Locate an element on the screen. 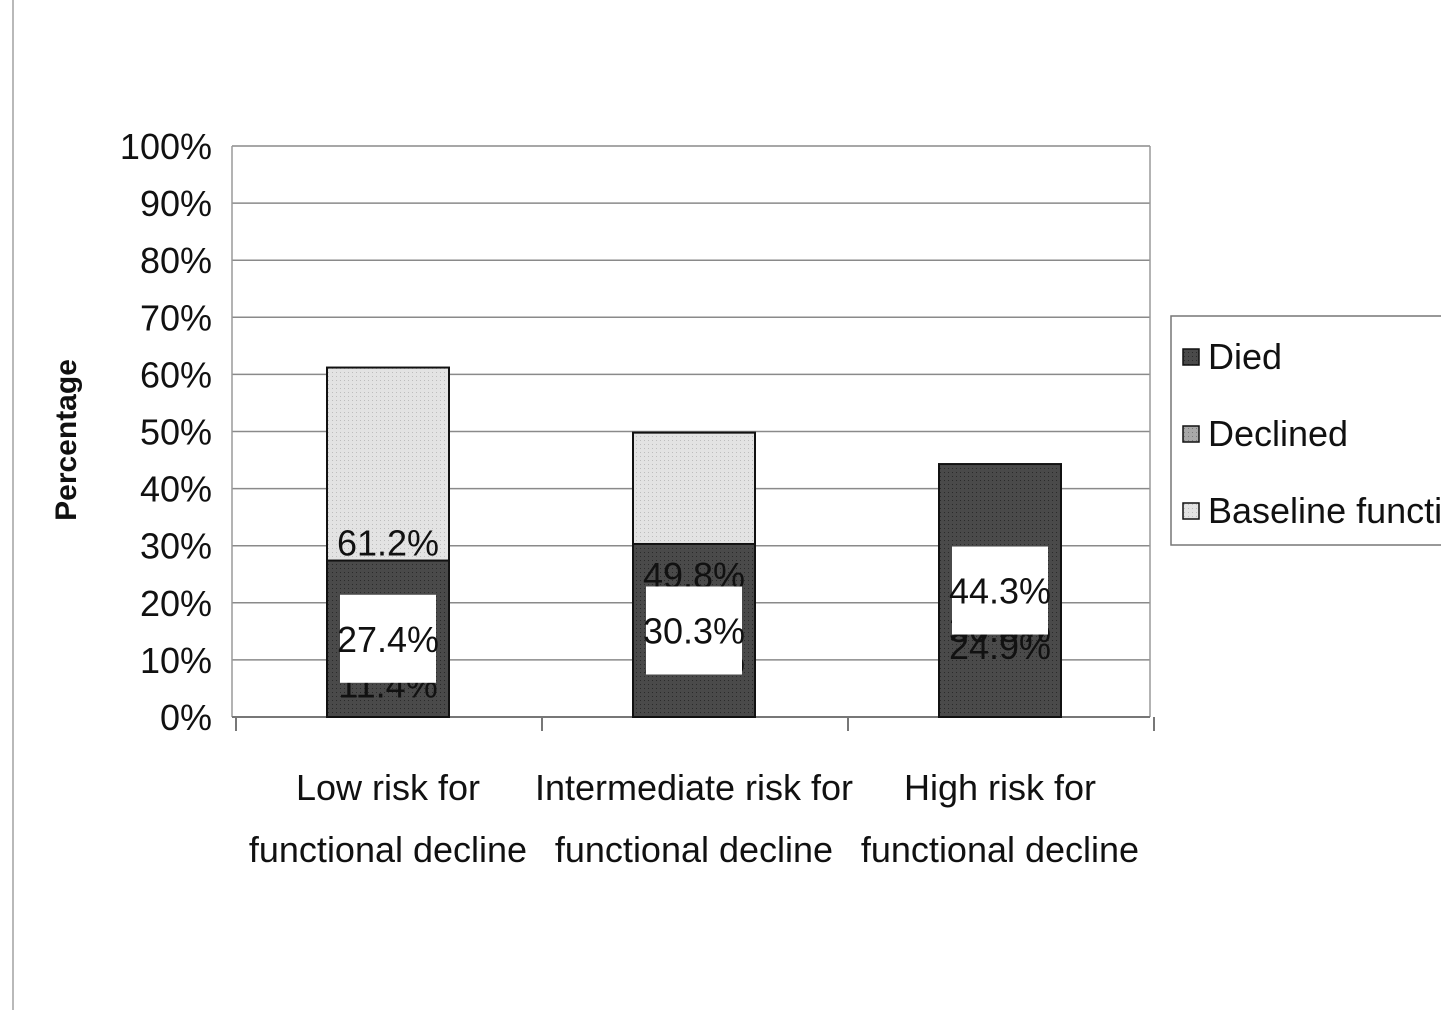 This screenshot has width=1441, height=1010. left-border-rule is located at coordinates (13, 505).